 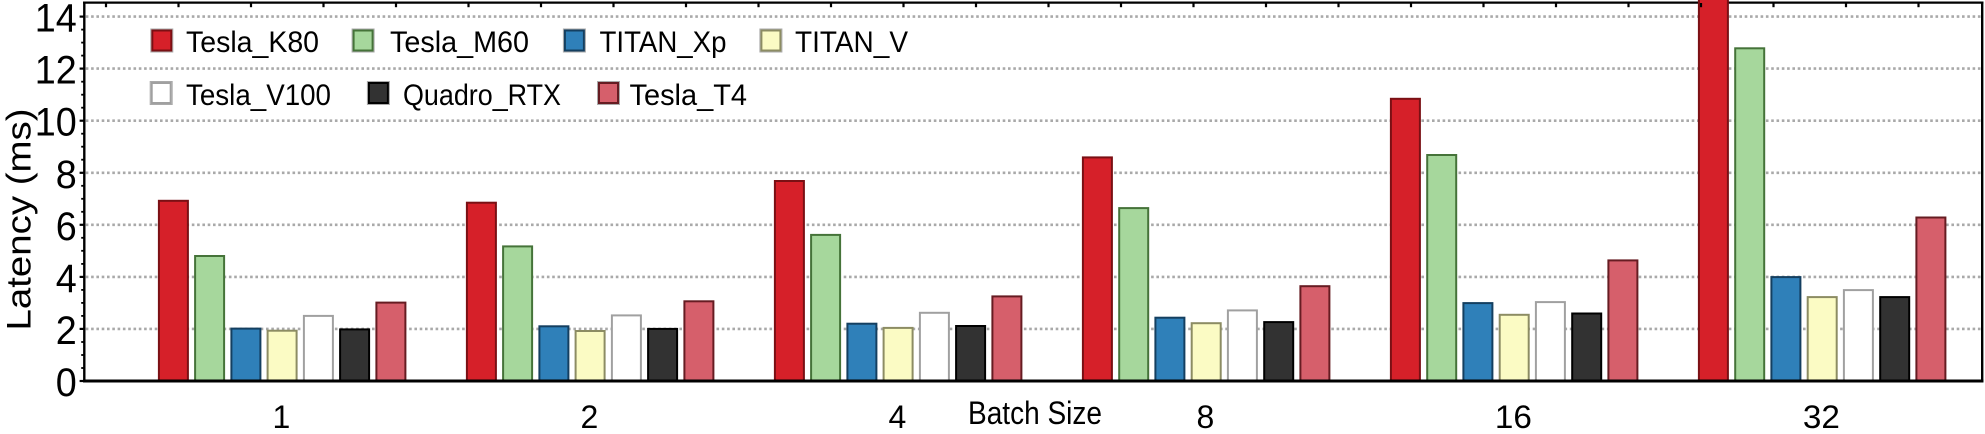 I want to click on svg-text: 0, so click(x=66, y=383).